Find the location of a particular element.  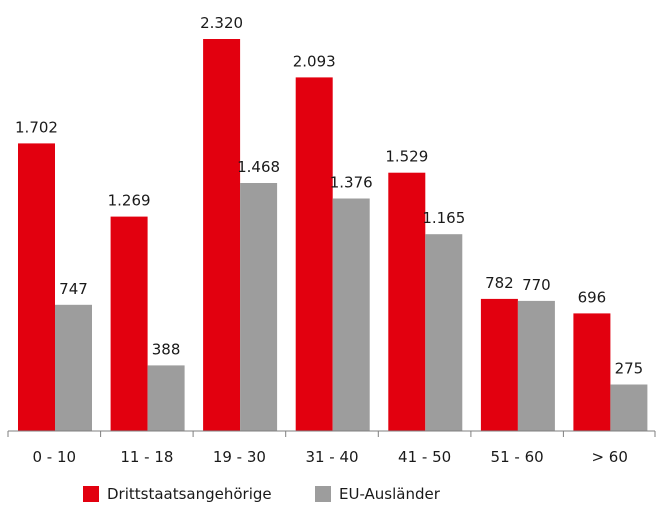

value-label: 696 is located at coordinates (592, 297).